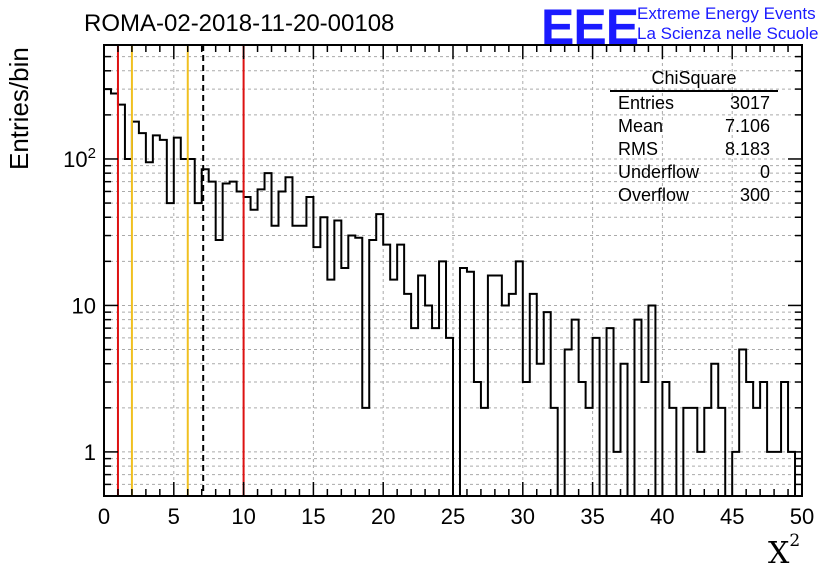 The height and width of the screenshot is (572, 836). I want to click on y-axis-label: Entries/bin, so click(19, 108).